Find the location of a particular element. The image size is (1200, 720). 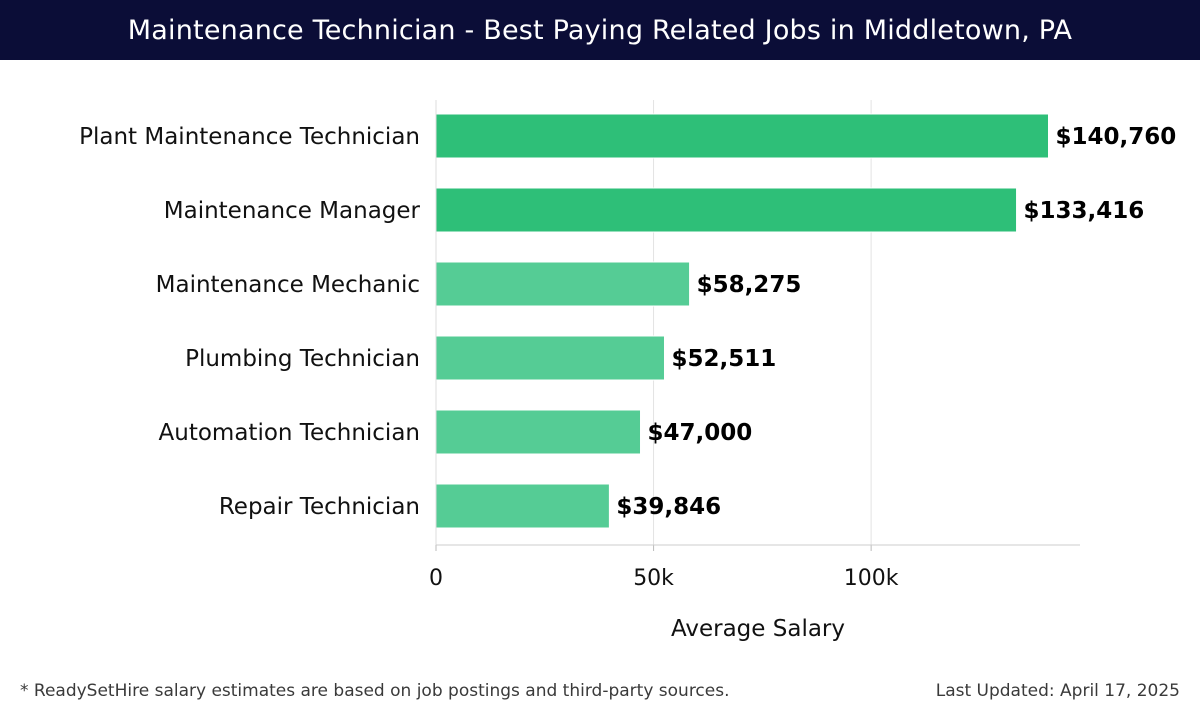

x-tick-label: 100k is located at coordinates (871, 578).